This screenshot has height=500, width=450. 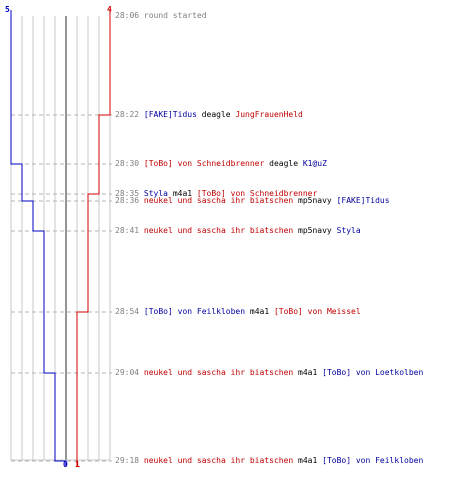 I want to click on event-time: 28:36, so click(x=129, y=200).